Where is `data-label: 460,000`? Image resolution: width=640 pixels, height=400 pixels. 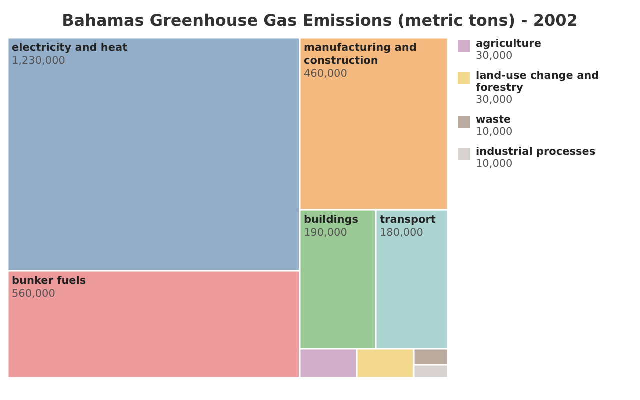
data-label: 460,000 is located at coordinates (326, 74).